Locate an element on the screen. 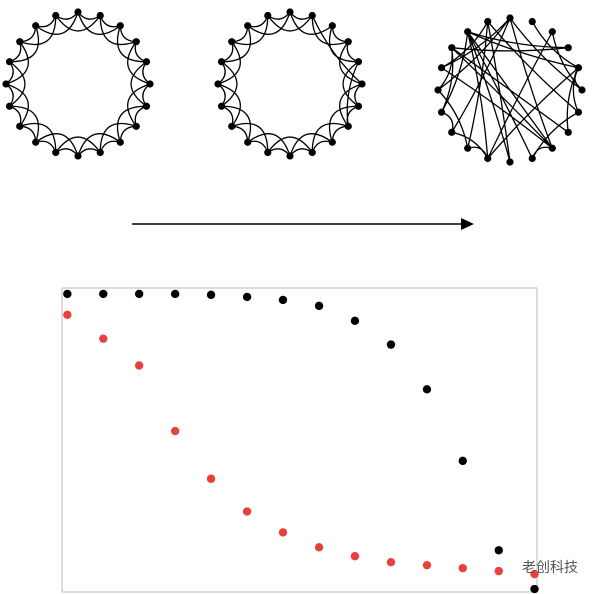  arrow-head is located at coordinates (467, 224).